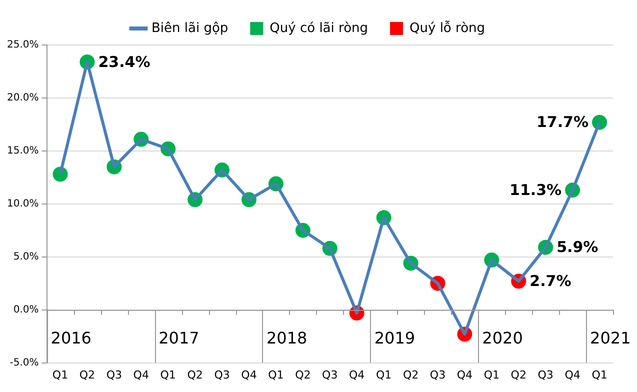 The image size is (637, 392). Describe the element at coordinates (22, 45) in the screenshot. I see `y-tick-label: 25.0%` at that location.